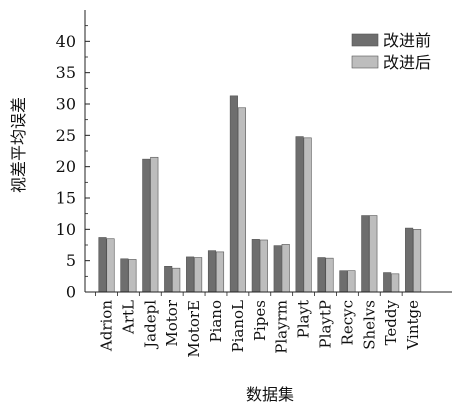  I want to click on x-axis-title: 数据集, so click(270, 394).